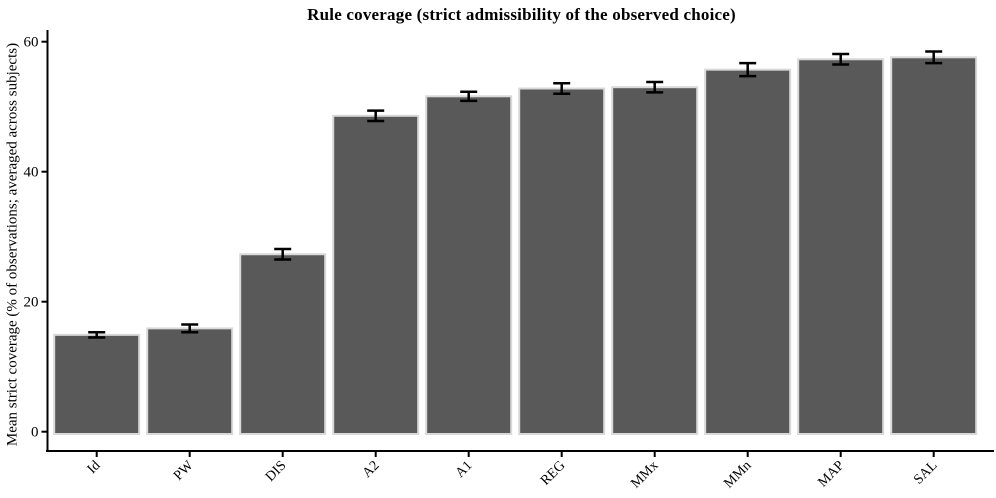  Describe the element at coordinates (376, 275) in the screenshot. I see `bar-A2` at that location.